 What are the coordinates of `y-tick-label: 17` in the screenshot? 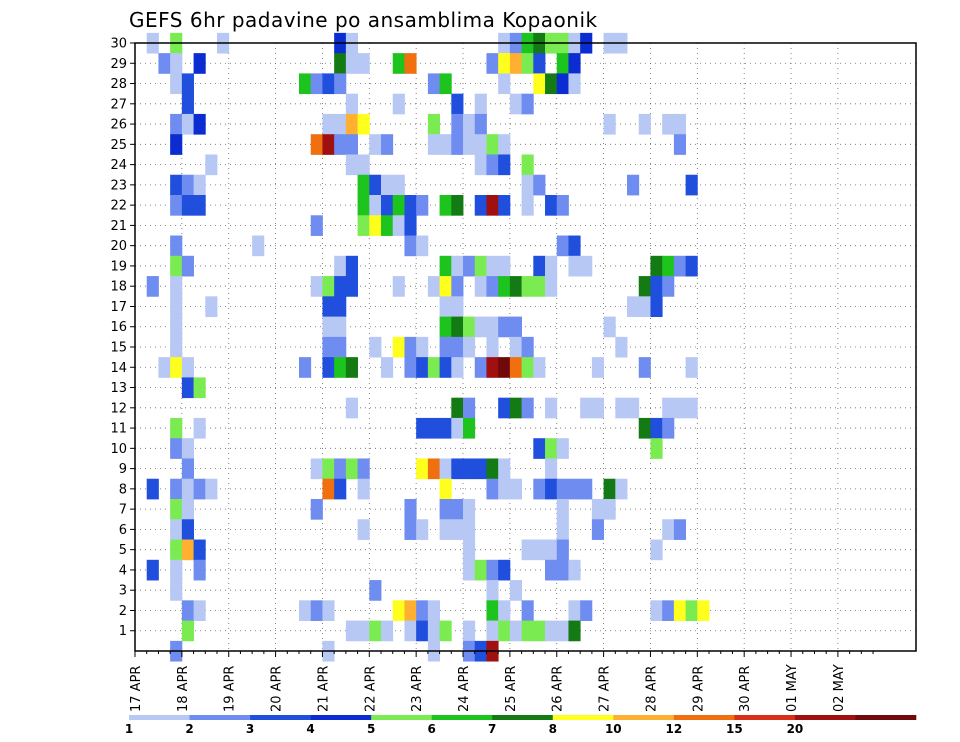 It's located at (118, 307).